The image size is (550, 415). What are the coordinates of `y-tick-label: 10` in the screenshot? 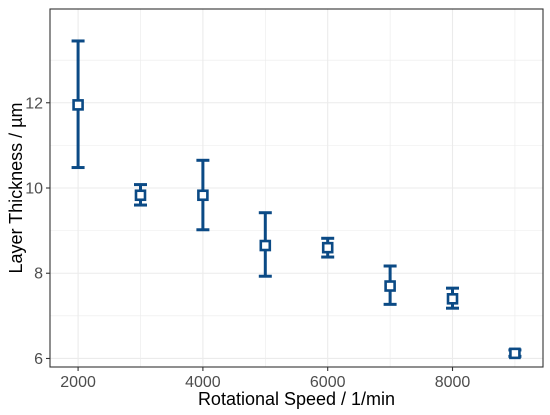 It's located at (34, 189).